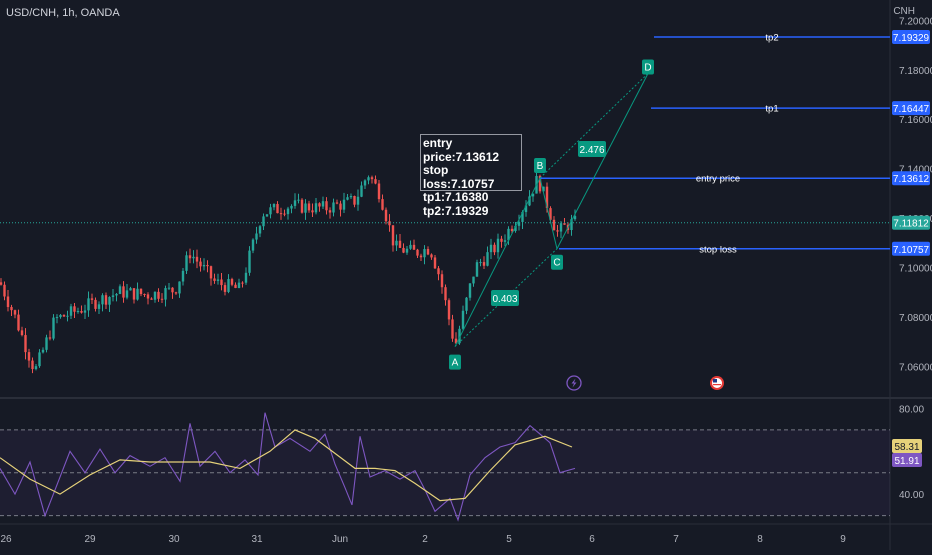  I want to click on currency-label: CNH, so click(904, 11).